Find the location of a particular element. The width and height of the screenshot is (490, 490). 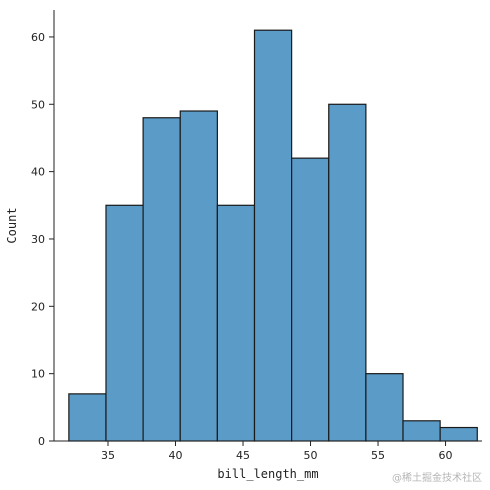

x-tick-label: 40 is located at coordinates (176, 455).